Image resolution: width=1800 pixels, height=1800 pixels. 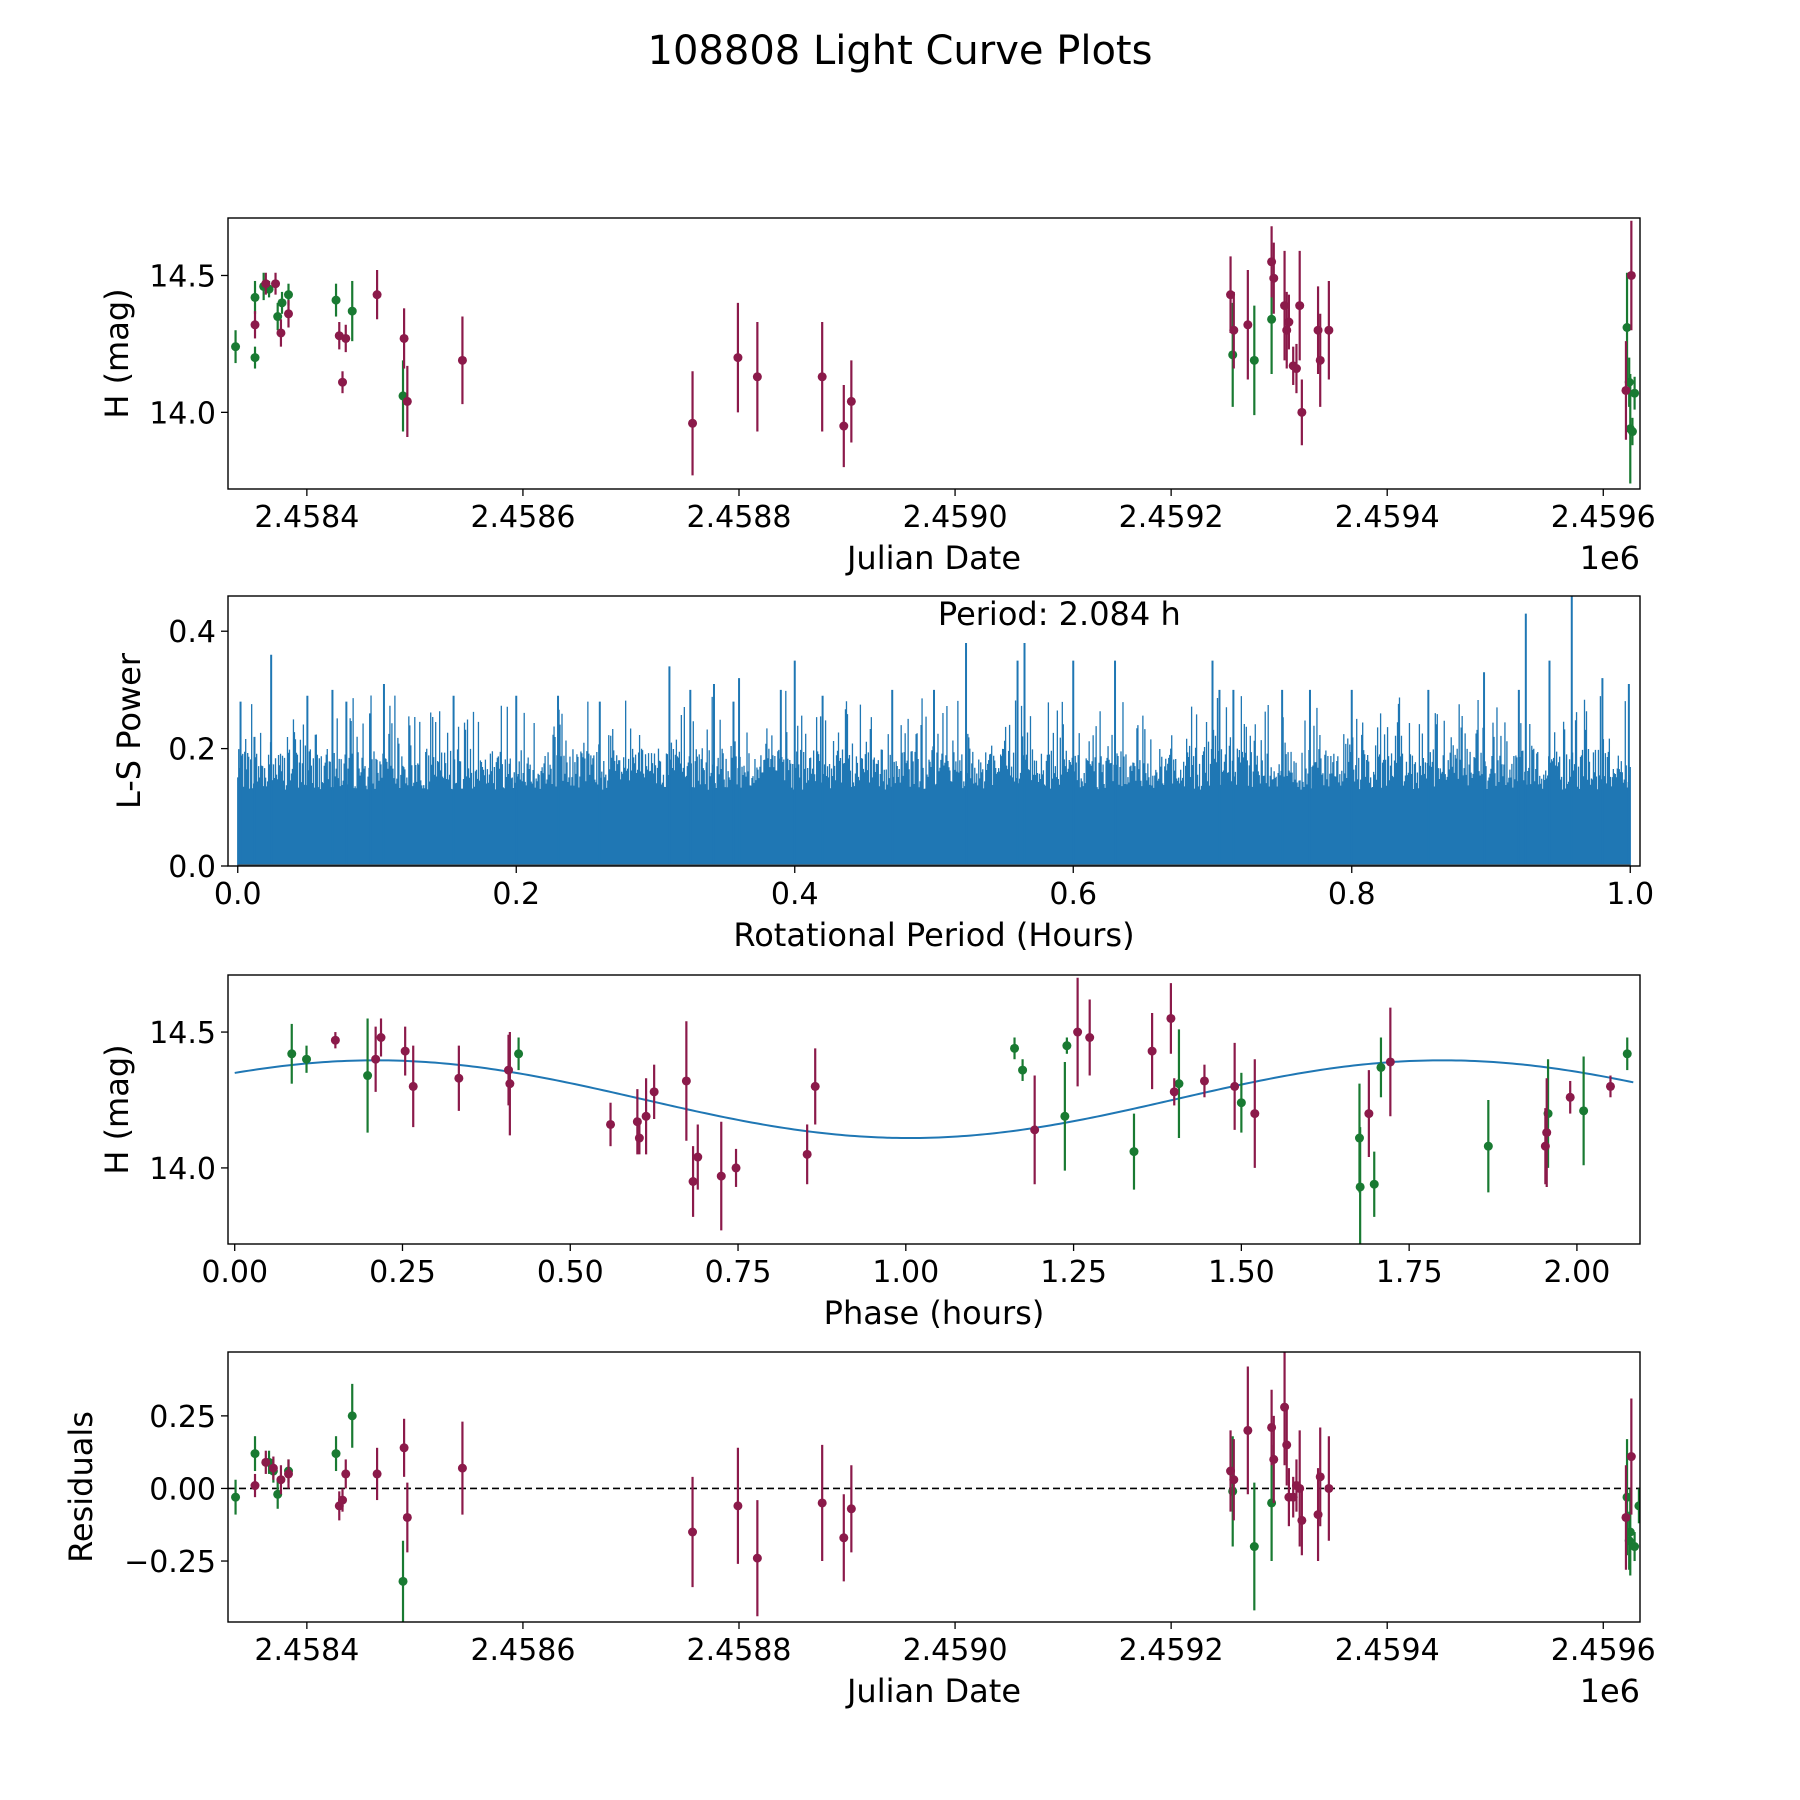 I want to click on x-tick-label: 2.4588, so click(x=739, y=517).